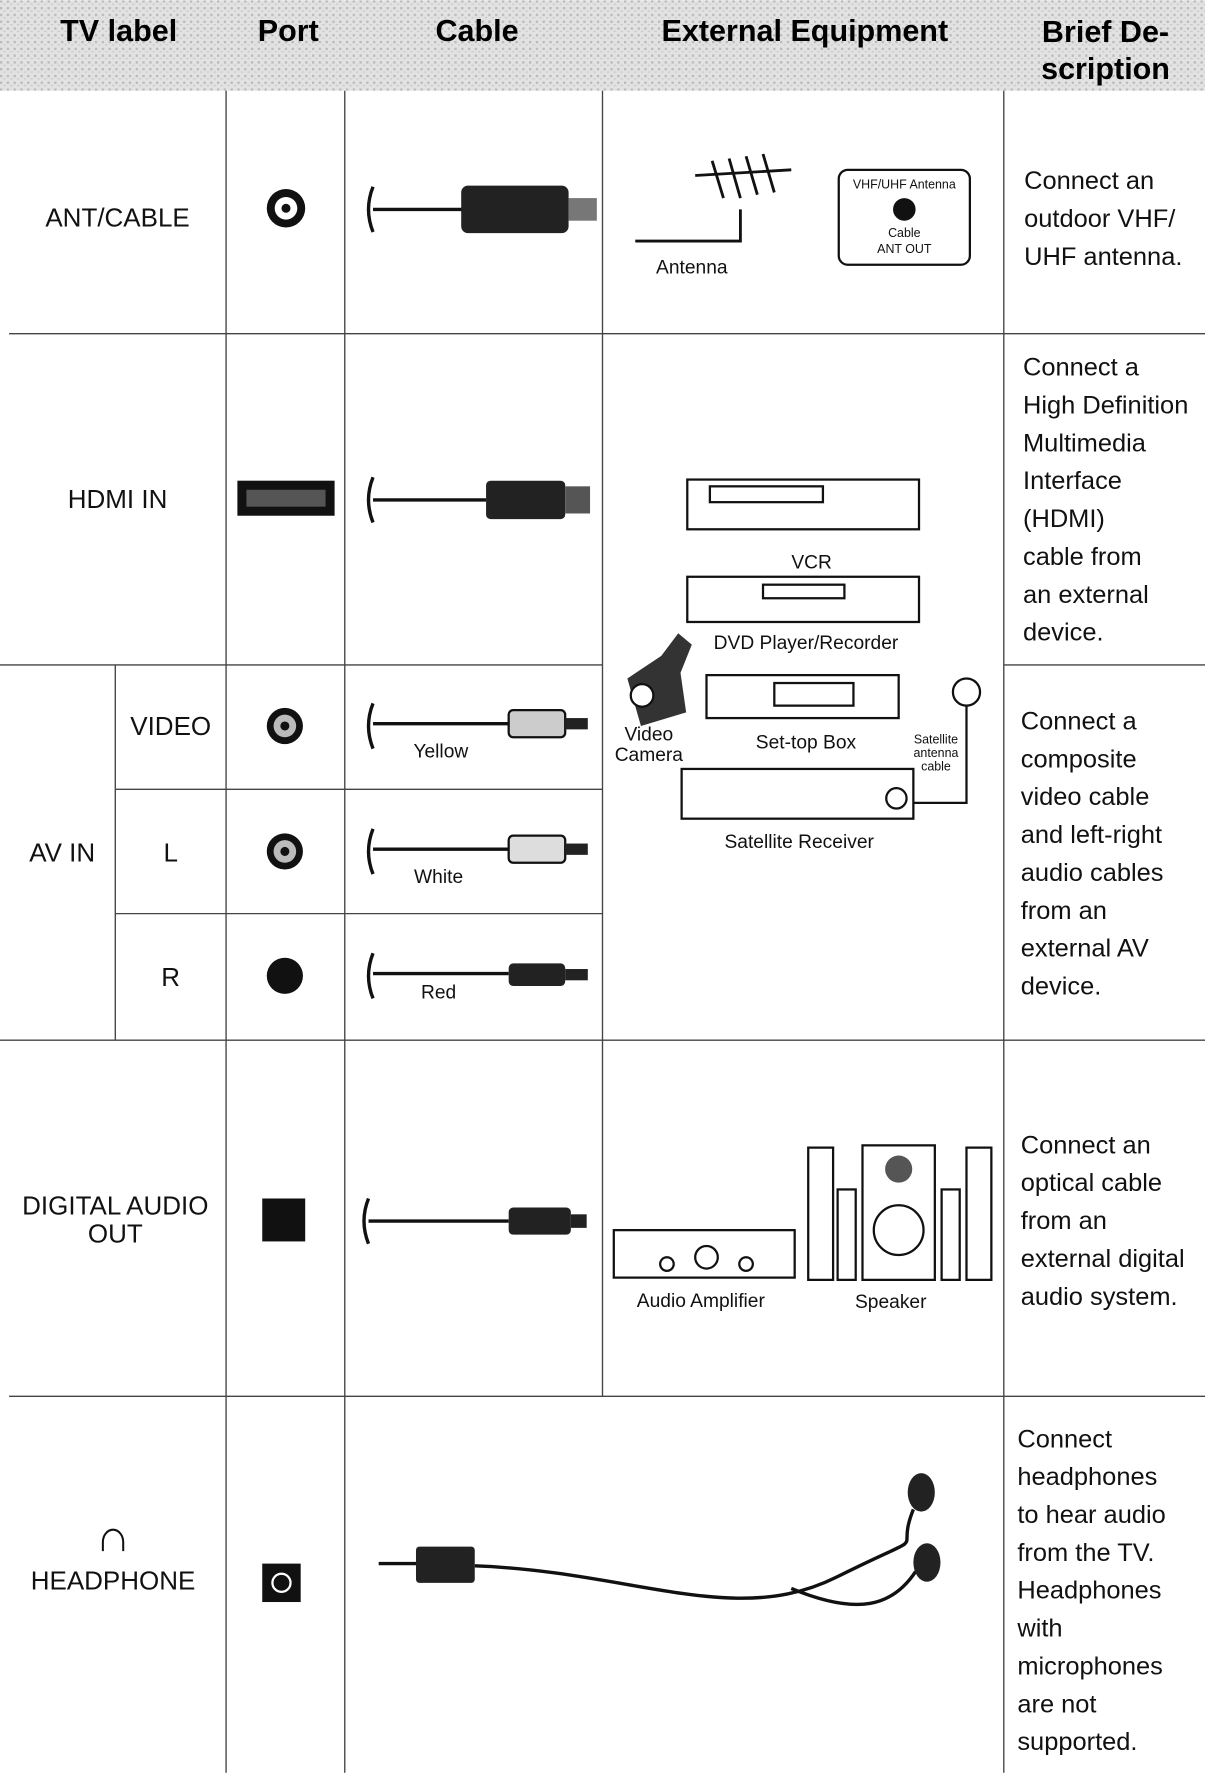  Describe the element at coordinates (170, 726) in the screenshot. I see `input-label: VIDEO` at that location.